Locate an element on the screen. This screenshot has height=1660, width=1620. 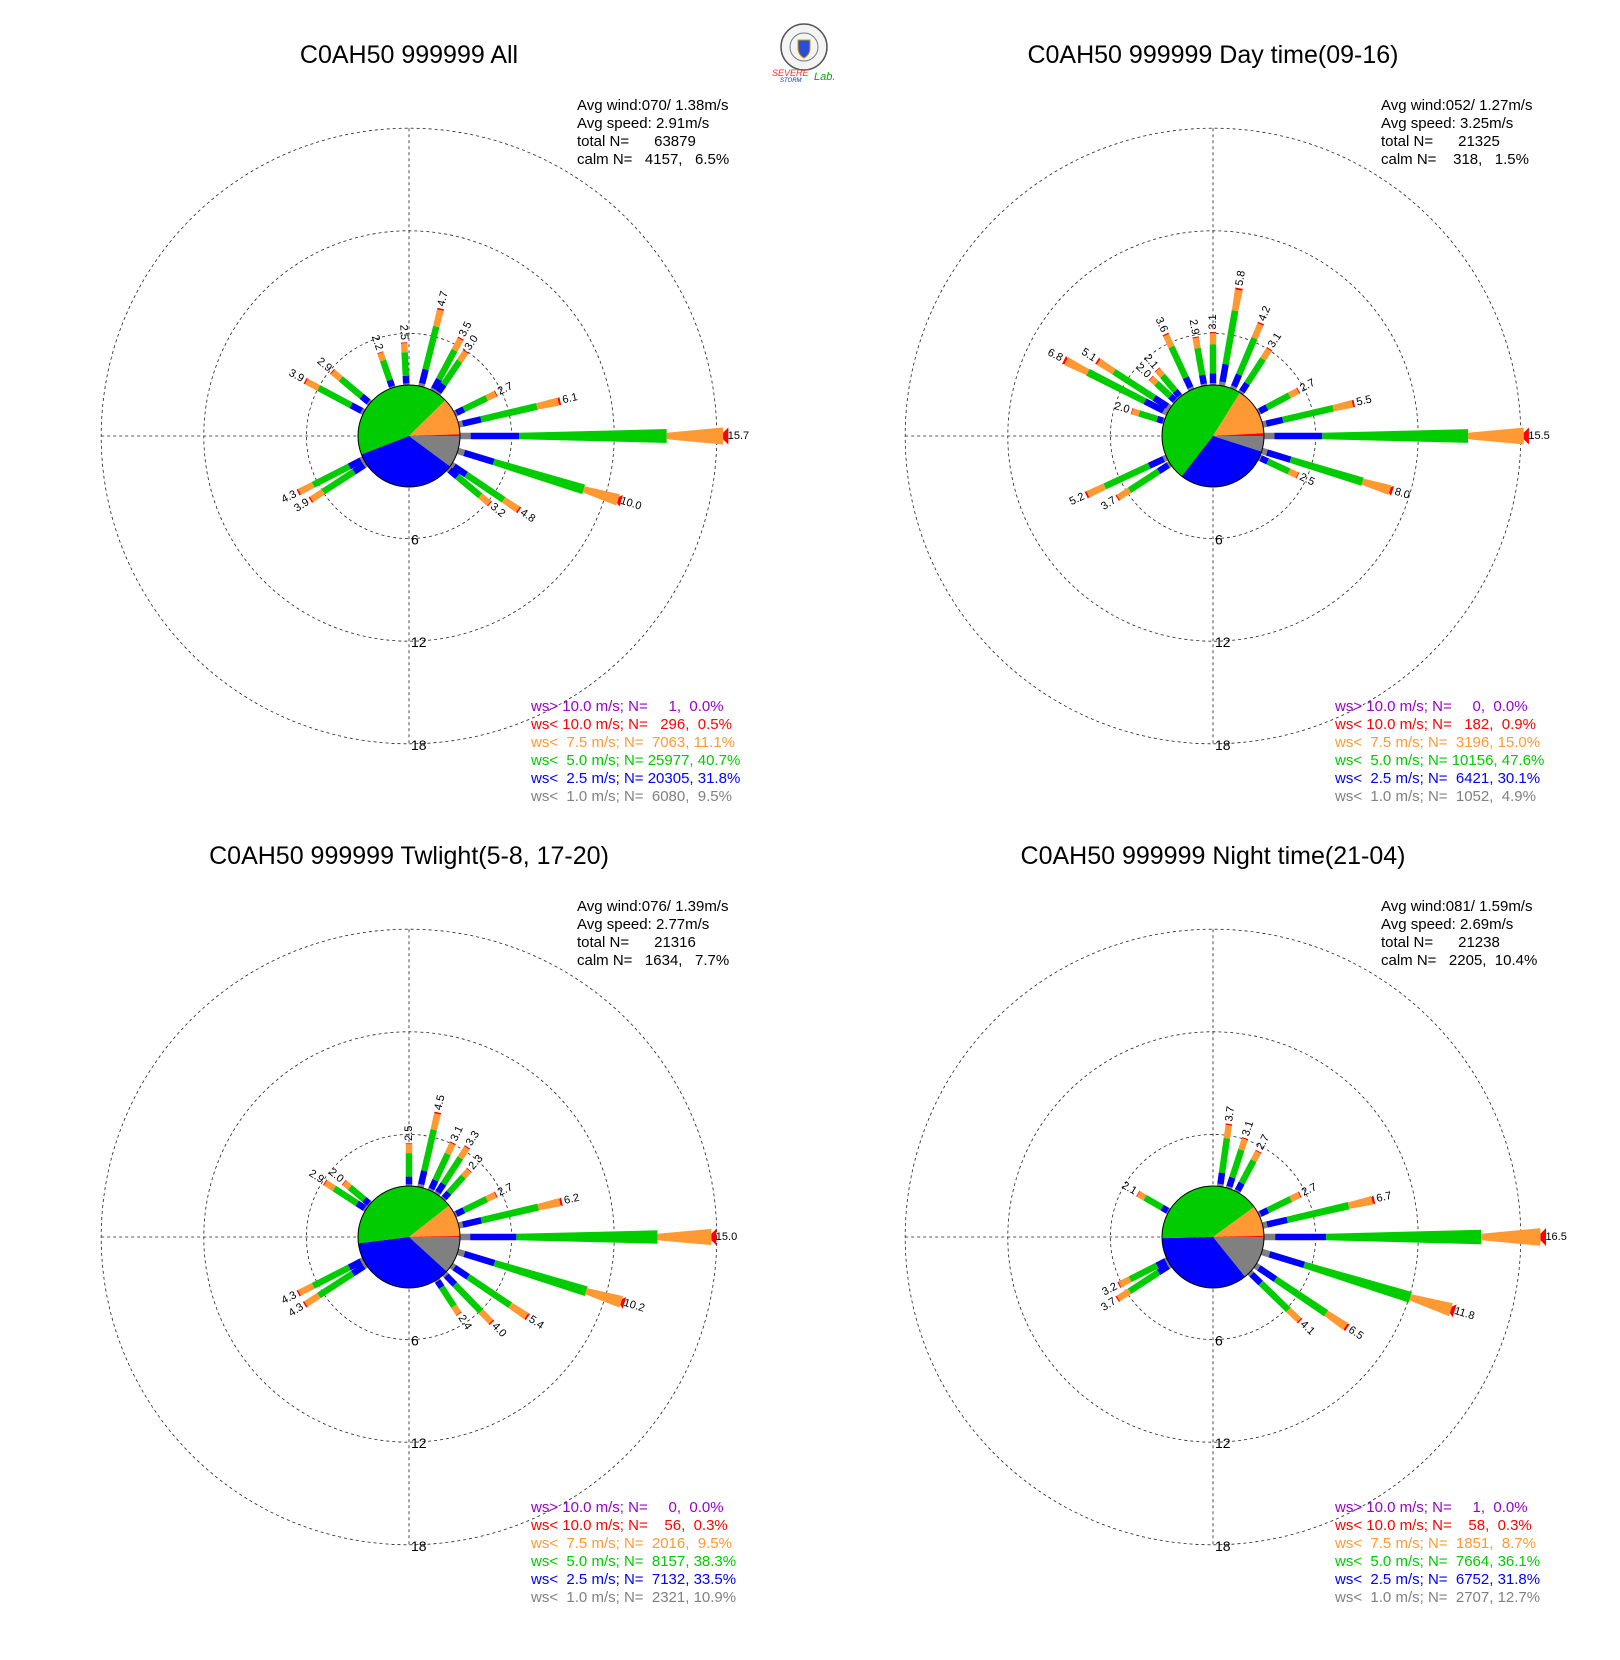
bar-value-label: 15.5 is located at coordinates (1538, 436).